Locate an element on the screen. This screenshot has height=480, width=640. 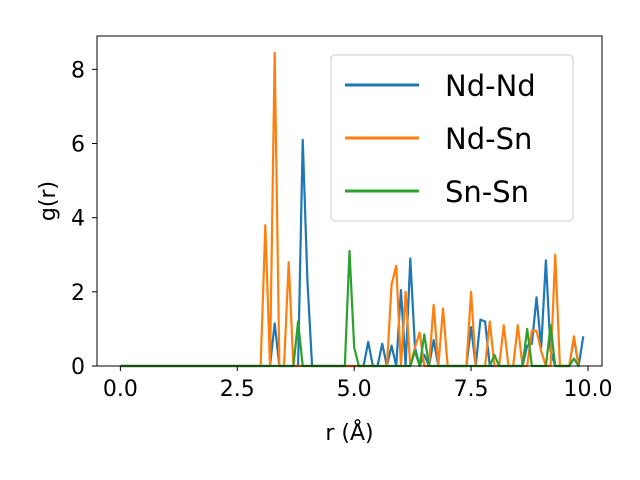
x-tick-label: 5.0 is located at coordinates (354, 389).